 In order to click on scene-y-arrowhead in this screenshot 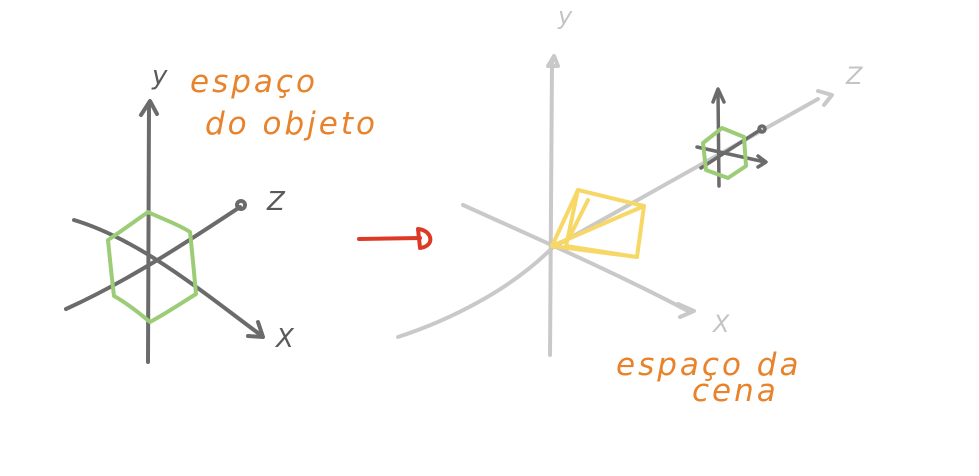, I will do `click(553, 61)`.